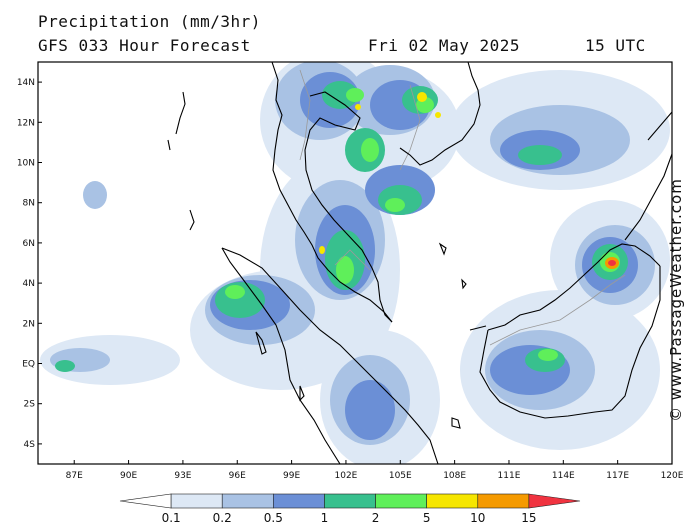 The image size is (700, 525). I want to click on longitude-tick-label: 90E, so click(128, 476).